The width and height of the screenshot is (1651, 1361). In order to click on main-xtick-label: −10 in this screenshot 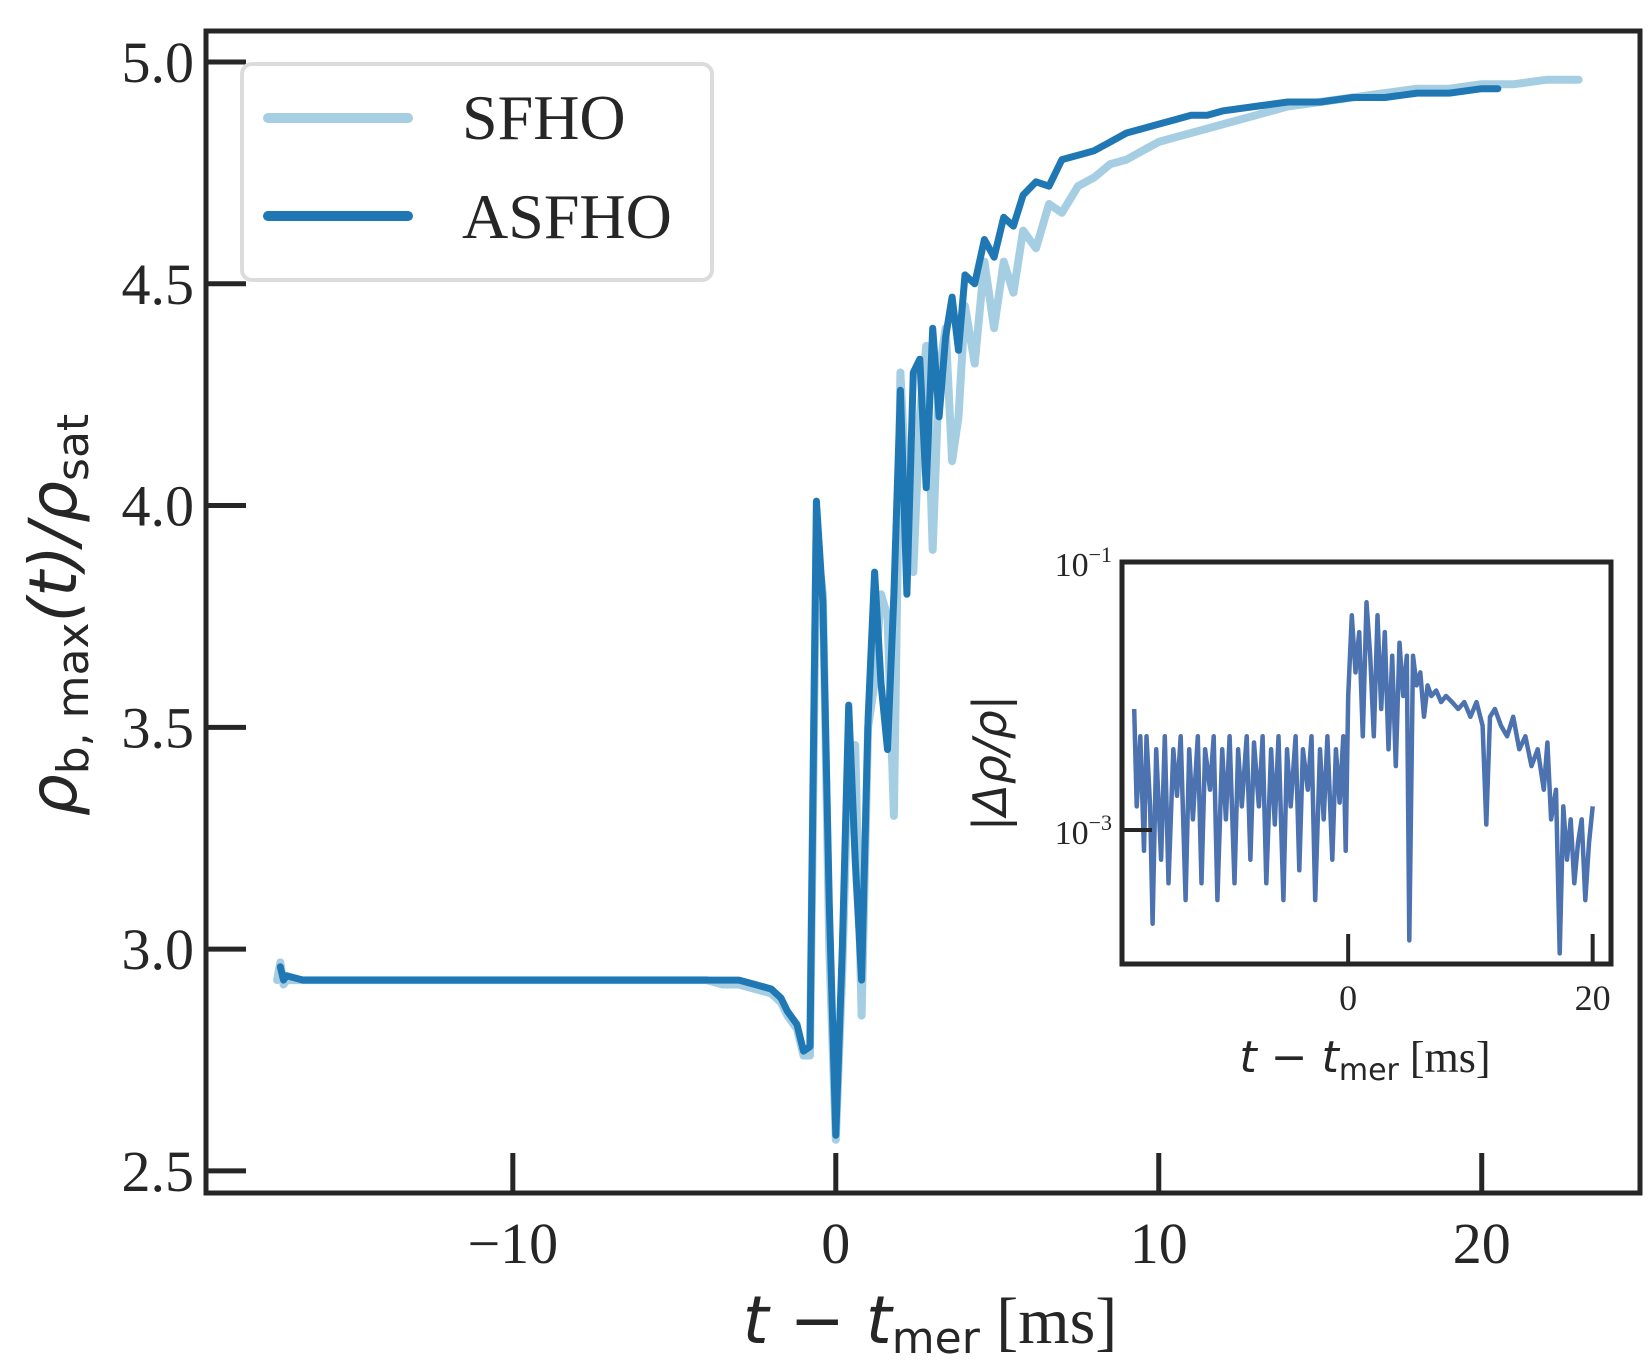, I will do `click(512, 1243)`.